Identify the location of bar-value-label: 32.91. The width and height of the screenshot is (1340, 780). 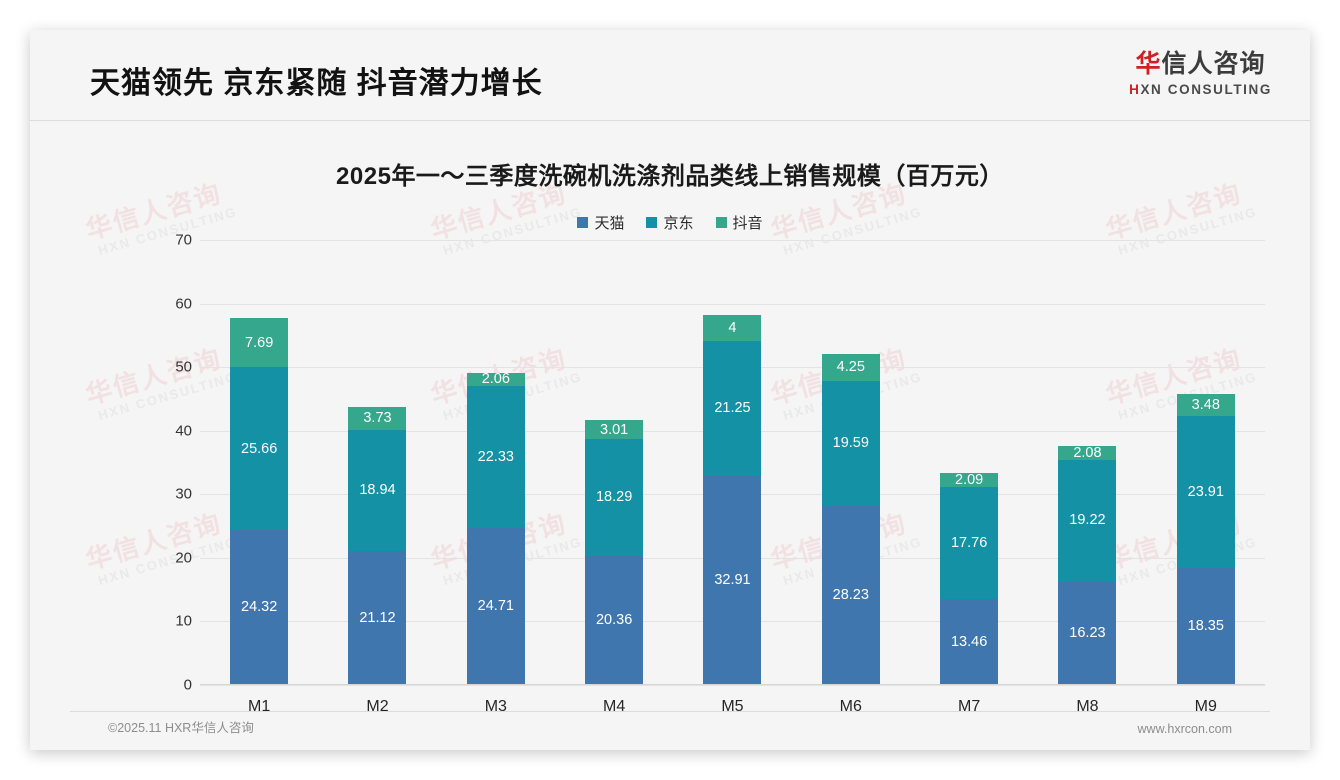
(732, 580).